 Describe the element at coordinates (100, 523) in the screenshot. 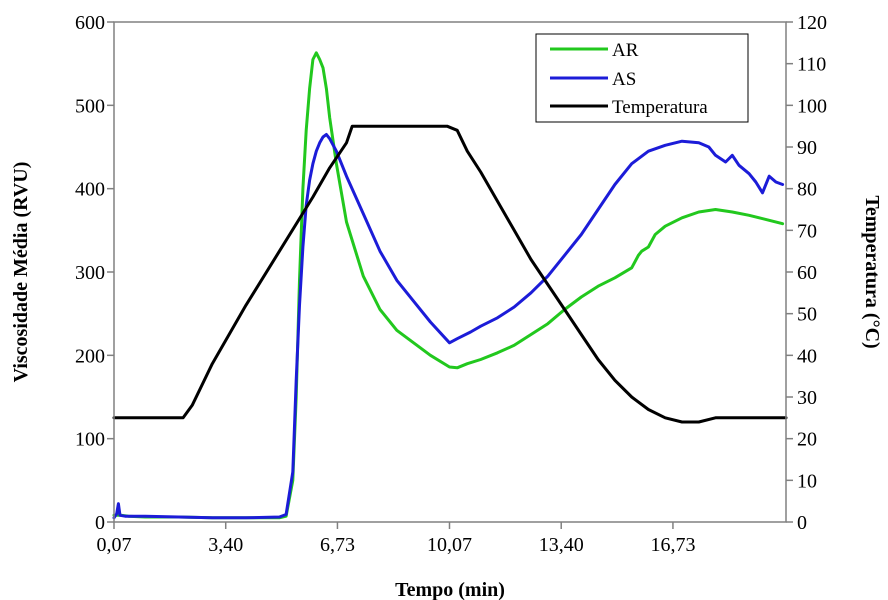

I see `y-tick-label: 0` at that location.